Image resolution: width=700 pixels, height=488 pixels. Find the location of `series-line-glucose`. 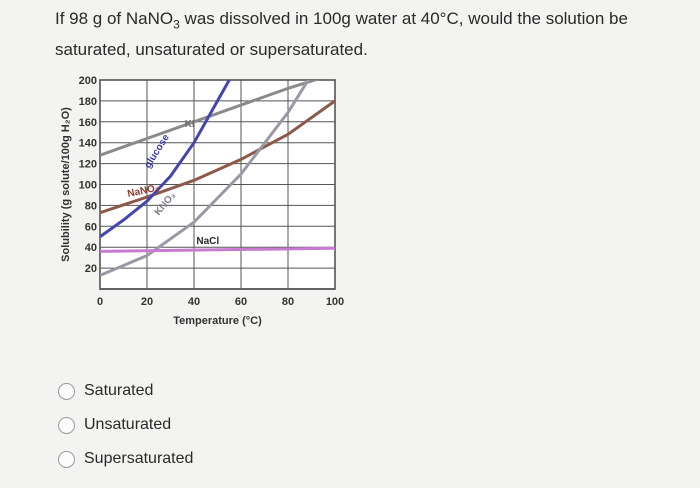

series-line-glucose is located at coordinates (165, 159).